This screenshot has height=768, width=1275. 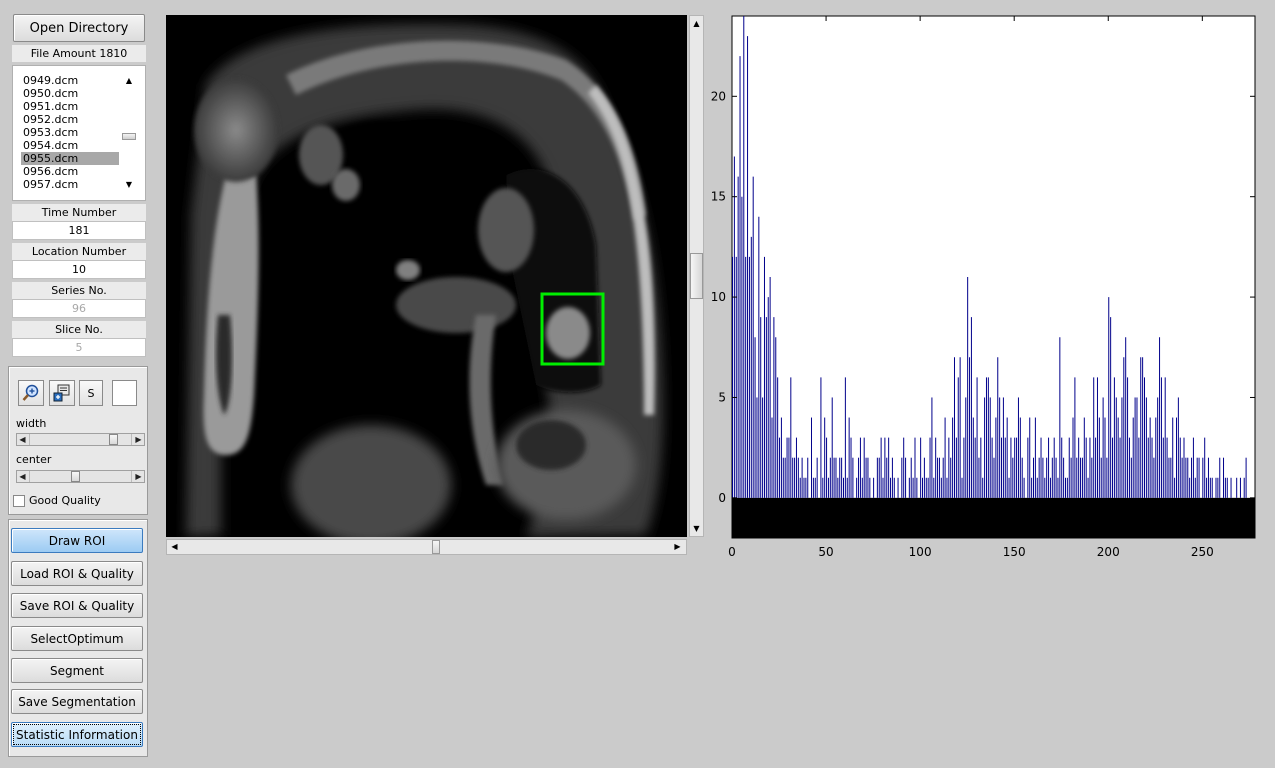 What do you see at coordinates (51, 184) in the screenshot?
I see `file-list-item: 0957.dcm` at bounding box center [51, 184].